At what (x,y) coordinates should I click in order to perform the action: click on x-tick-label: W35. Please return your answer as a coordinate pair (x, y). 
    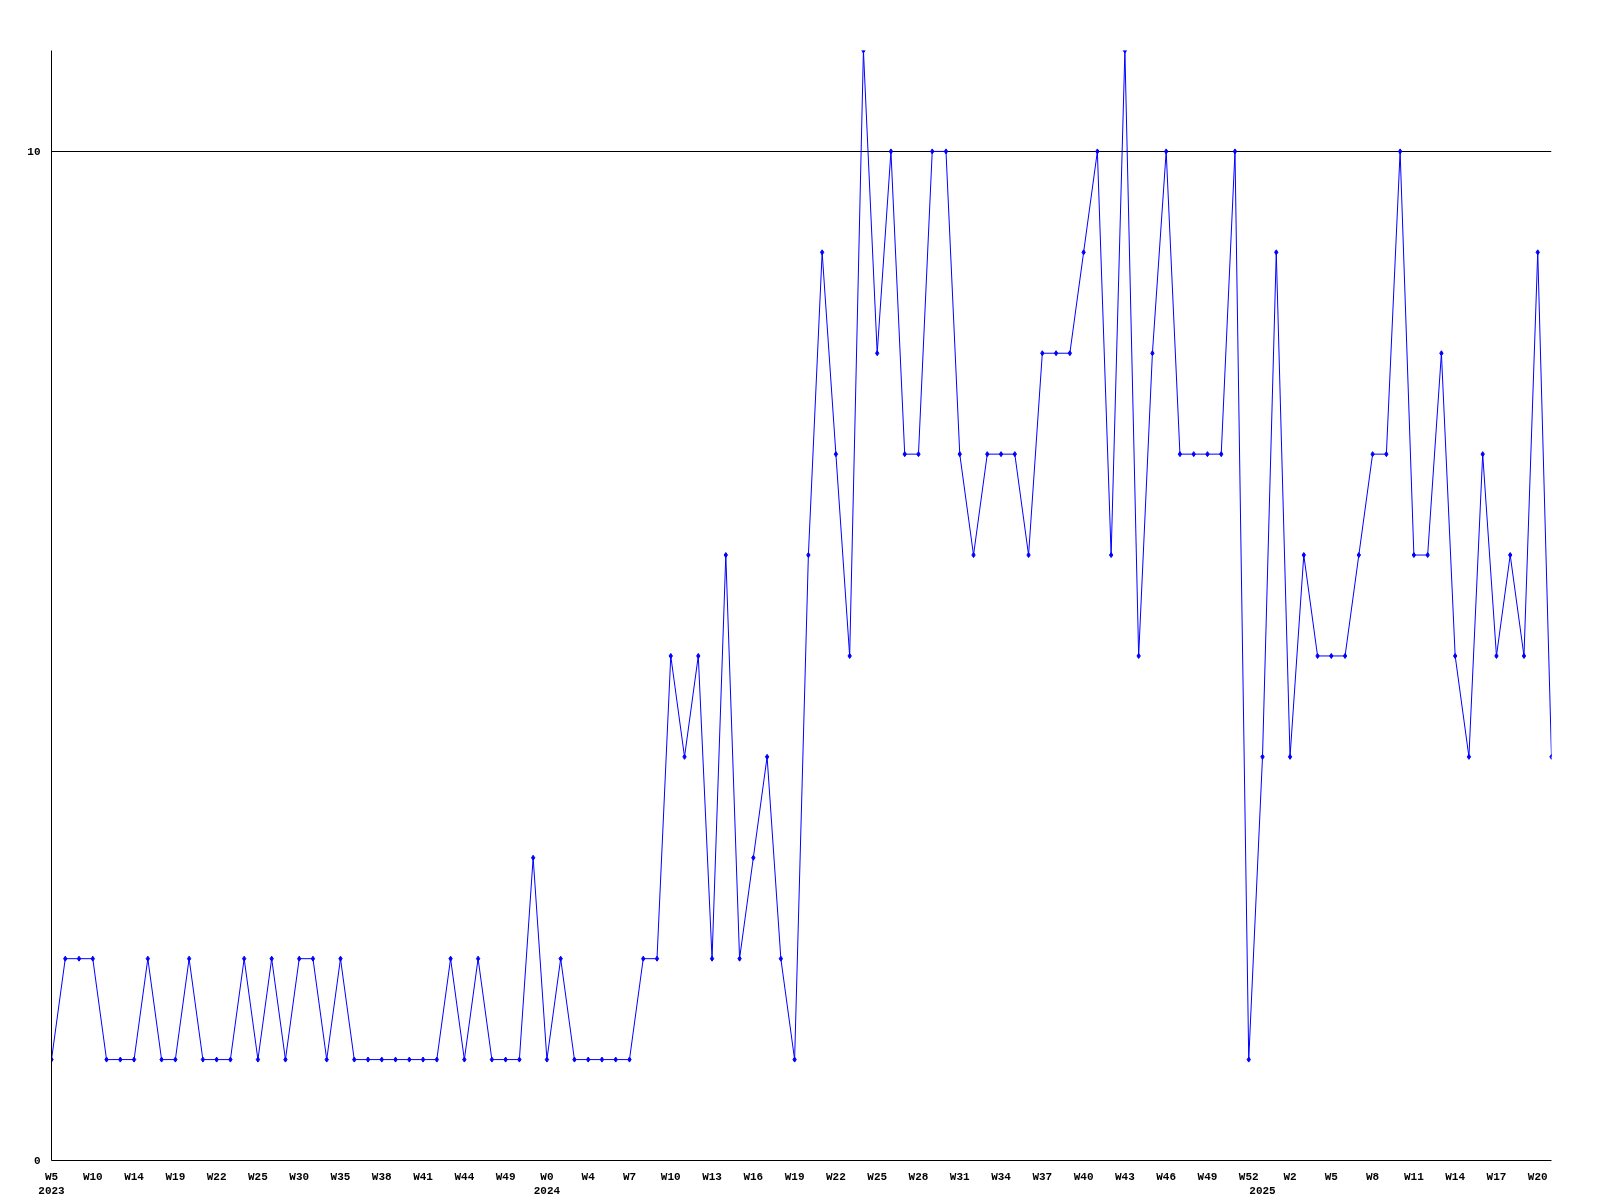
    Looking at the image, I should click on (340, 1176).